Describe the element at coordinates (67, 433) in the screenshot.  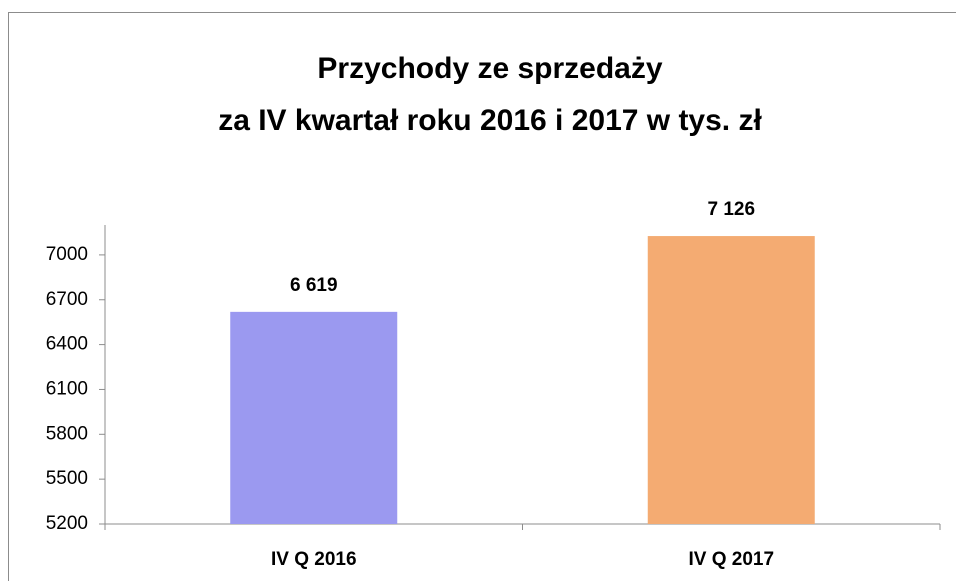
I see `y-tick-label: 5800` at that location.